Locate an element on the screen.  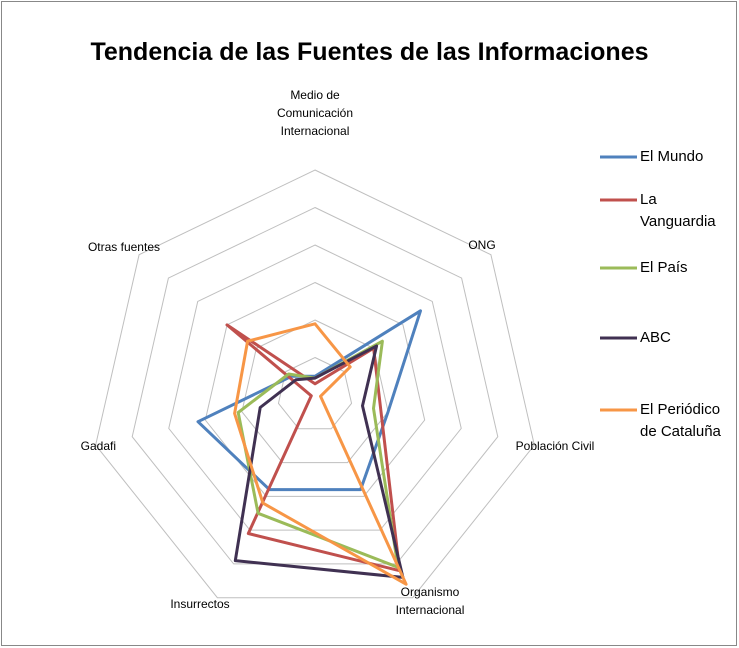
axis-label: Insurrectos is located at coordinates (200, 604).